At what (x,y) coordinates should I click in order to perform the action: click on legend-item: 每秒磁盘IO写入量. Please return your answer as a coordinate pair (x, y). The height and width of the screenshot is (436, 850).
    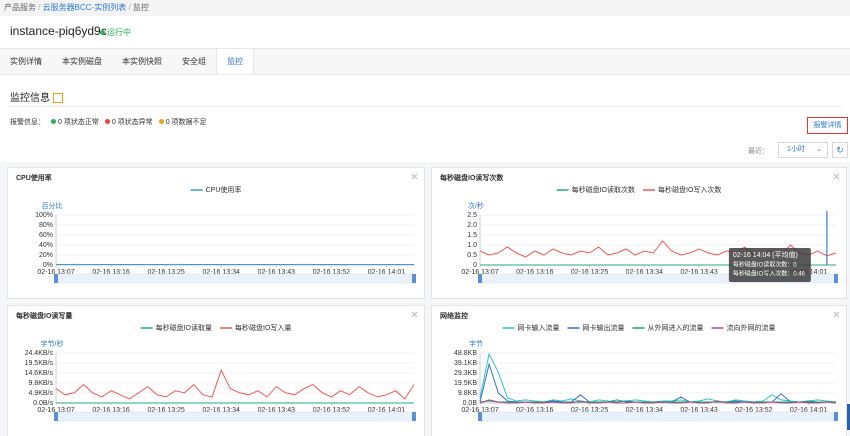
    Looking at the image, I should click on (255, 327).